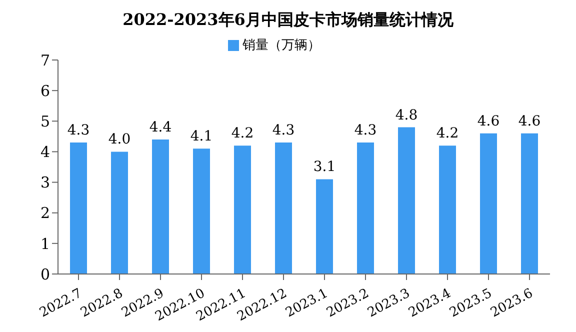 This screenshot has height=332, width=576. Describe the element at coordinates (45, 91) in the screenshot. I see `y-tick-label: 6` at that location.